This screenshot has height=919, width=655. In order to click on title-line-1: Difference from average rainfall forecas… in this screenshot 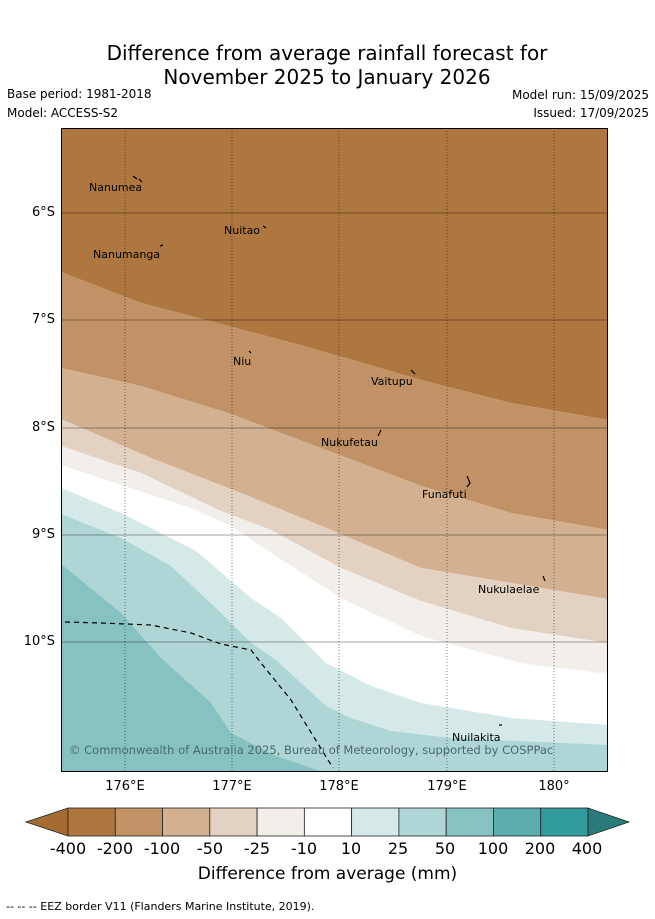, I will do `click(327, 53)`.